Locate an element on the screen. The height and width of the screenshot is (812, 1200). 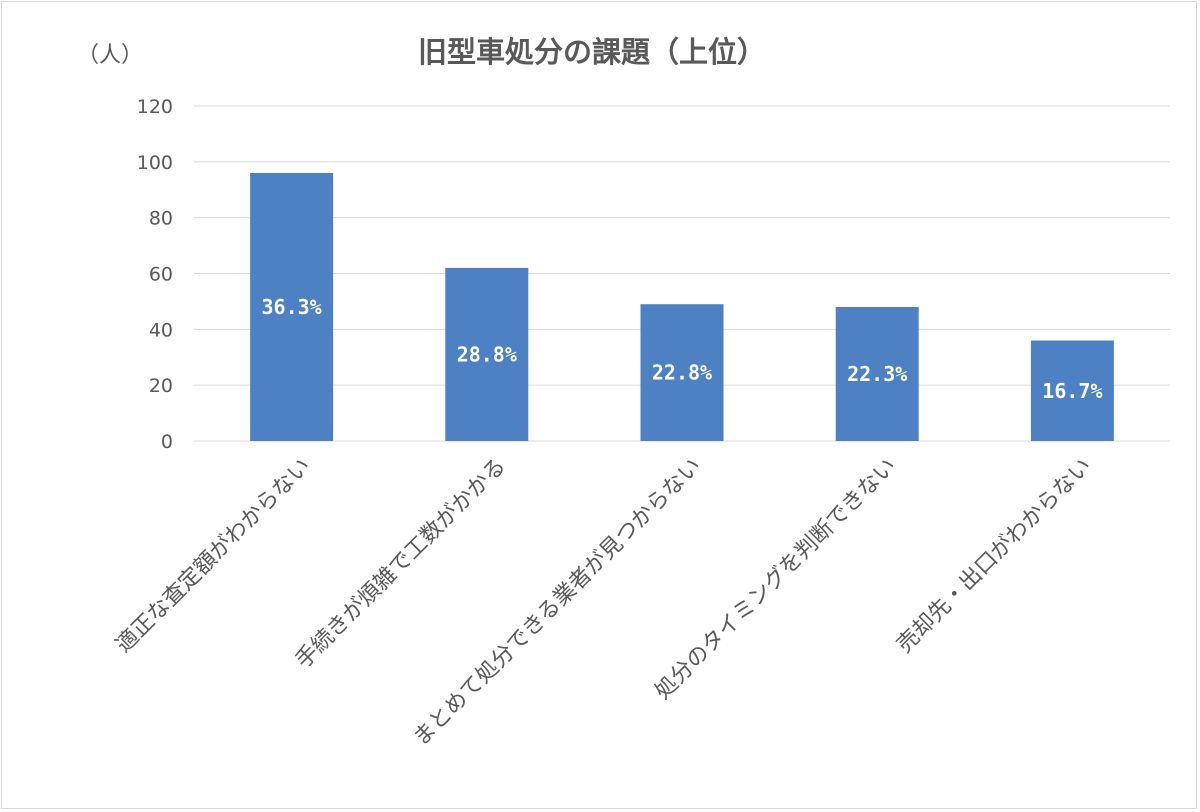
x-category-label: 手続きが煩雑で工数がかかる is located at coordinates (401, 564).